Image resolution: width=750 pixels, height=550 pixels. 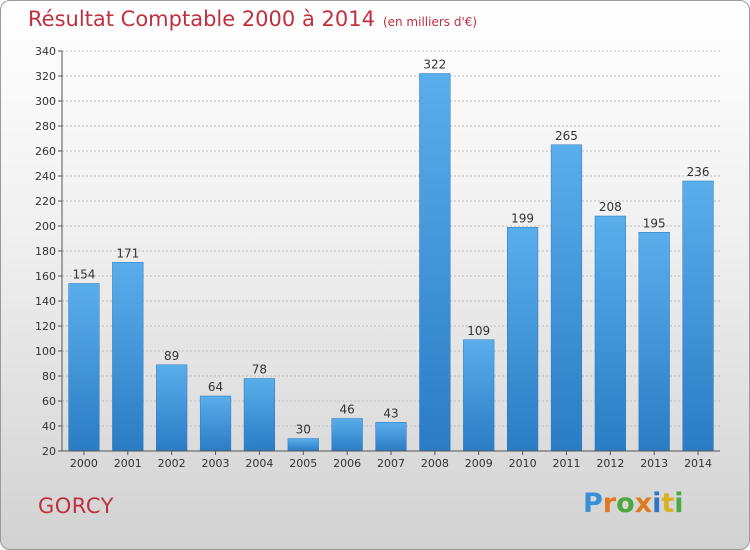 I want to click on data-label: 46, so click(x=346, y=410).